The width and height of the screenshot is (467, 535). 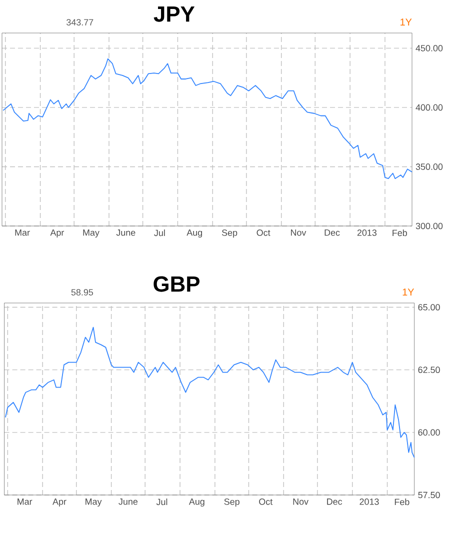 What do you see at coordinates (429, 370) in the screenshot?
I see `y-tick-label: 62.50` at bounding box center [429, 370].